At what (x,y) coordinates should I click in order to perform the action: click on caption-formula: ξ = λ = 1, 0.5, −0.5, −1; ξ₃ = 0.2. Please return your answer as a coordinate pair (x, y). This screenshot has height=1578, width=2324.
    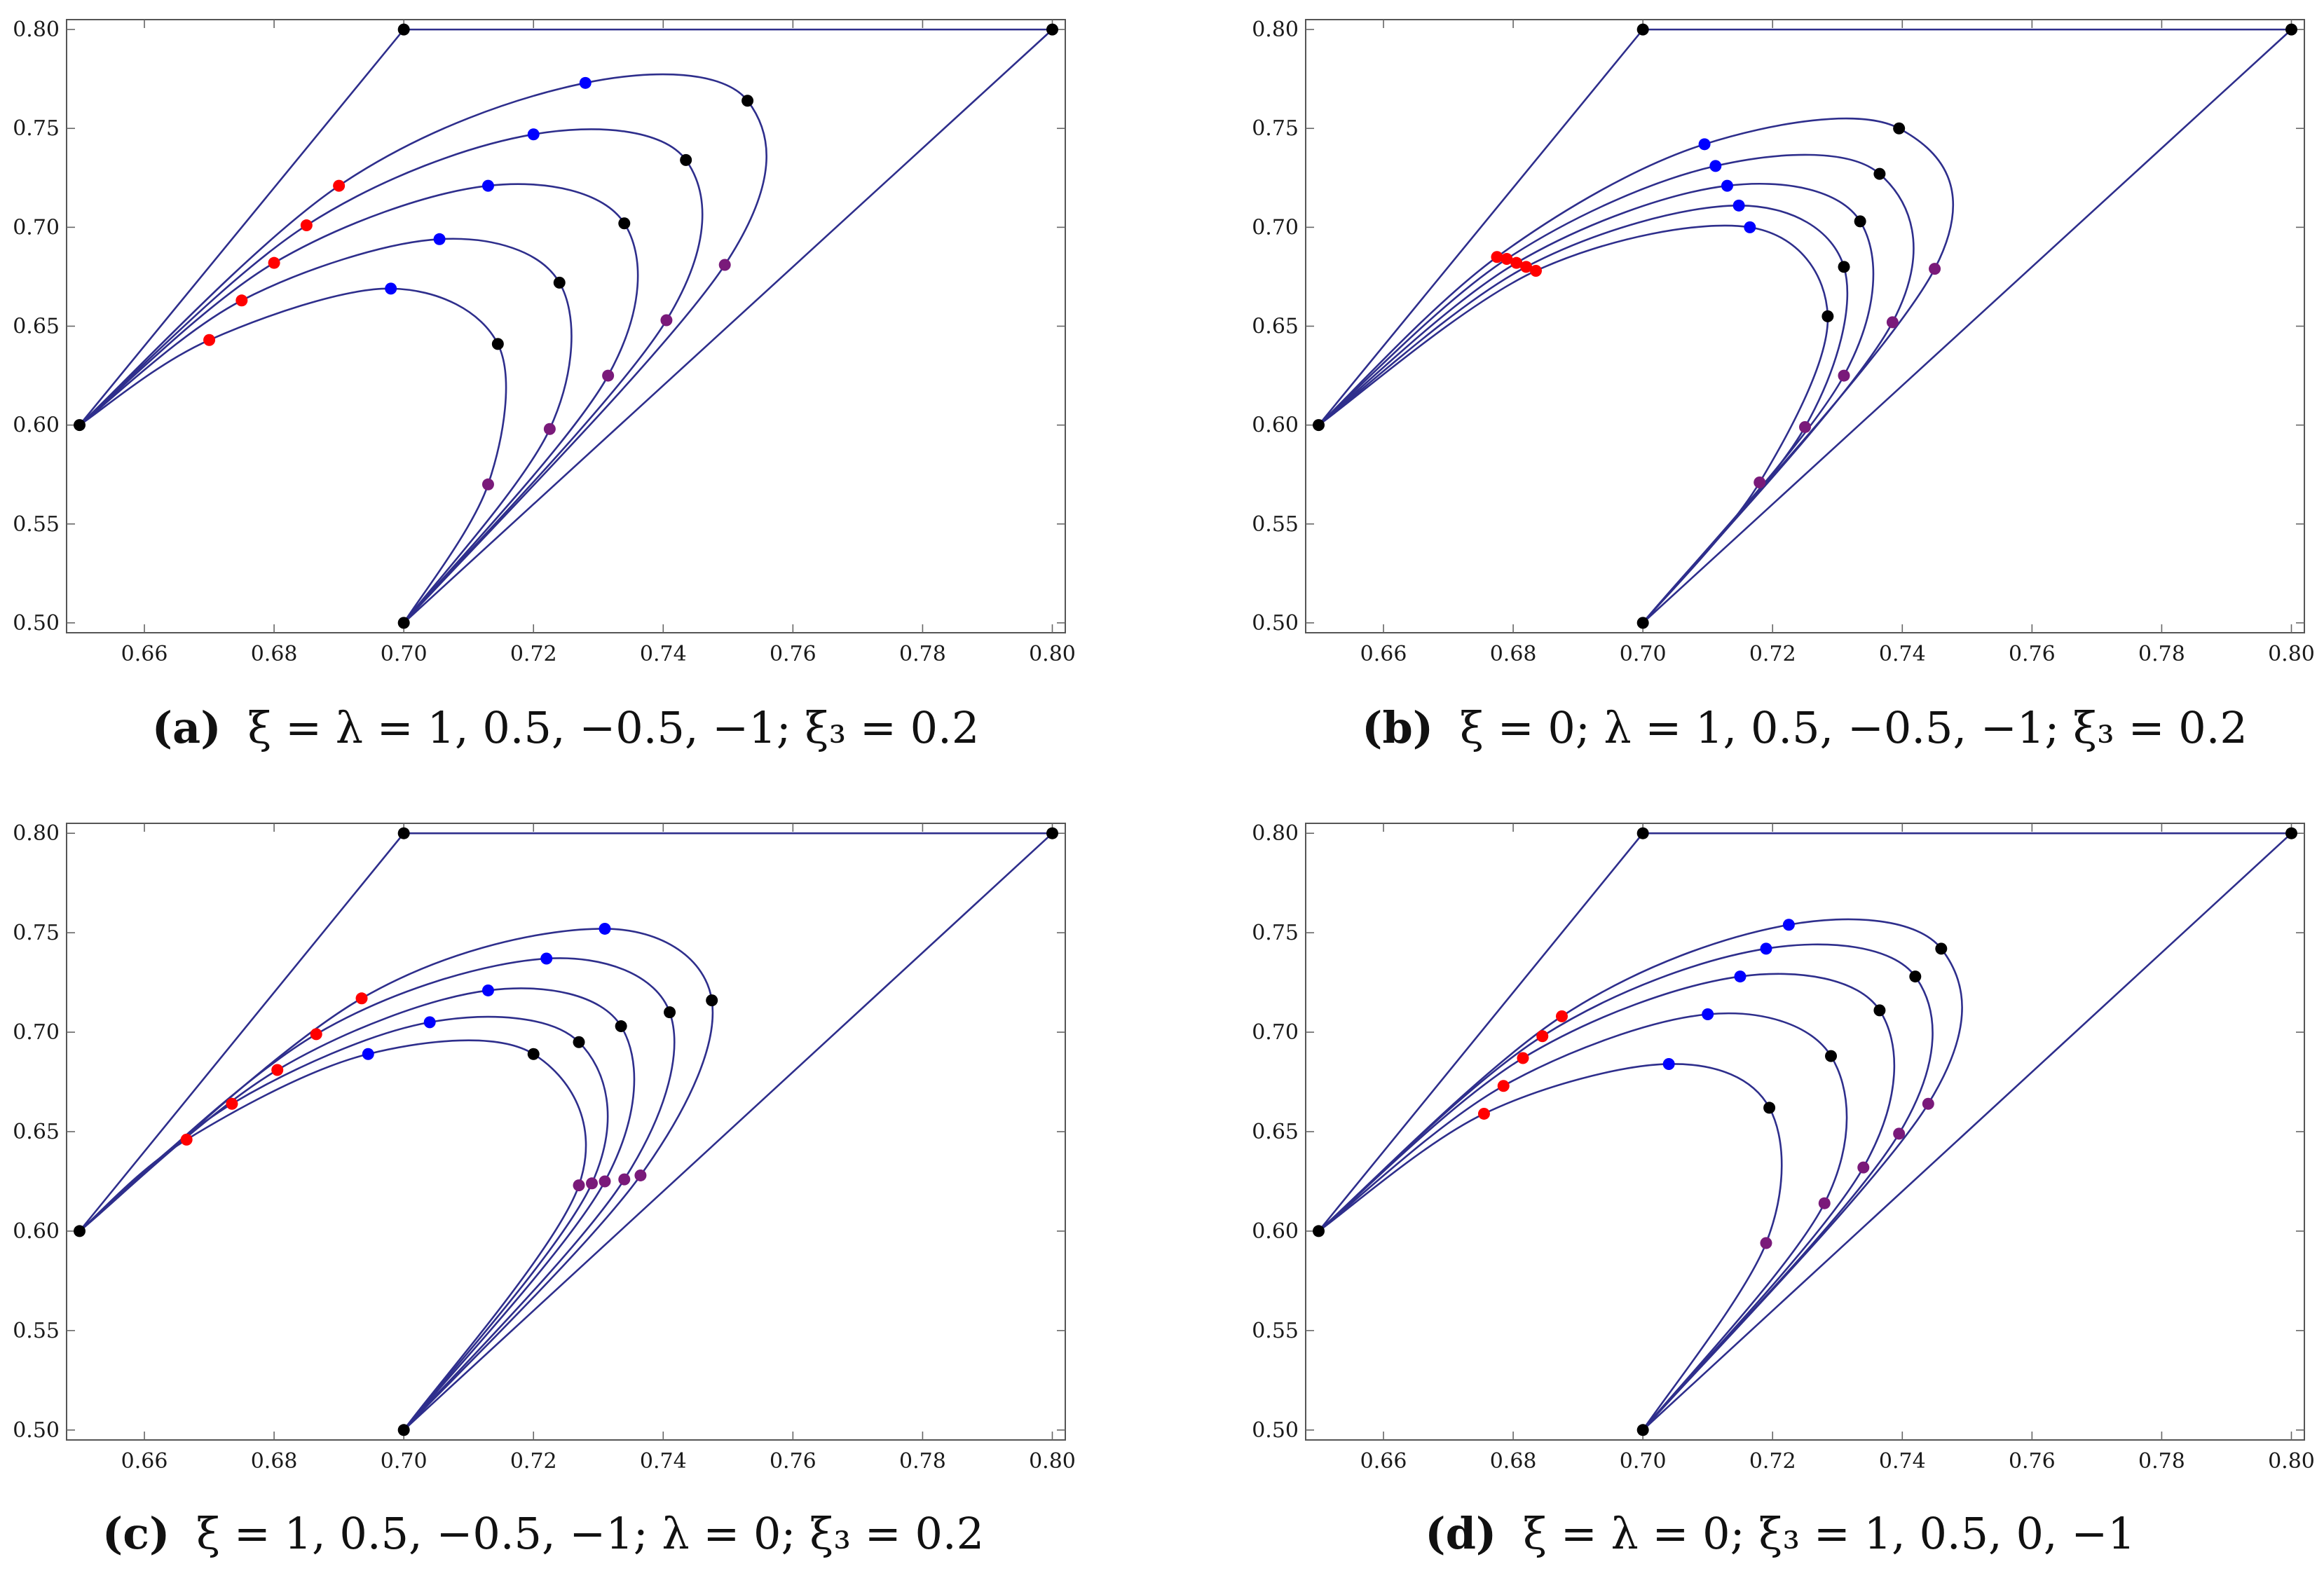
    Looking at the image, I should click on (613, 727).